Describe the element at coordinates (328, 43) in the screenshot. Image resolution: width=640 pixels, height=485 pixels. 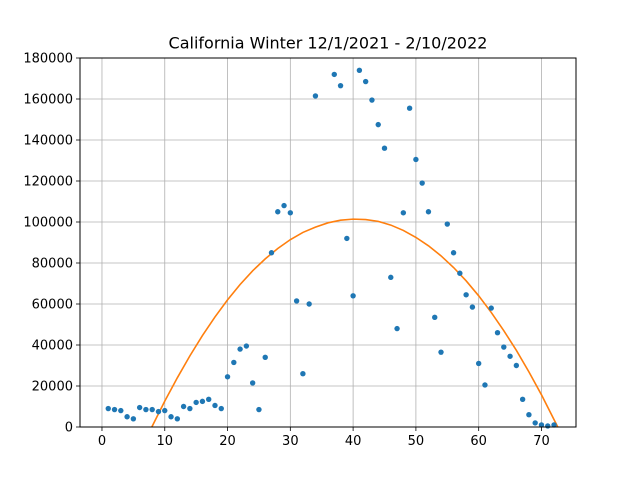
I see `chart-title: California Winter 12/1/2021 - 2/10/2022` at that location.